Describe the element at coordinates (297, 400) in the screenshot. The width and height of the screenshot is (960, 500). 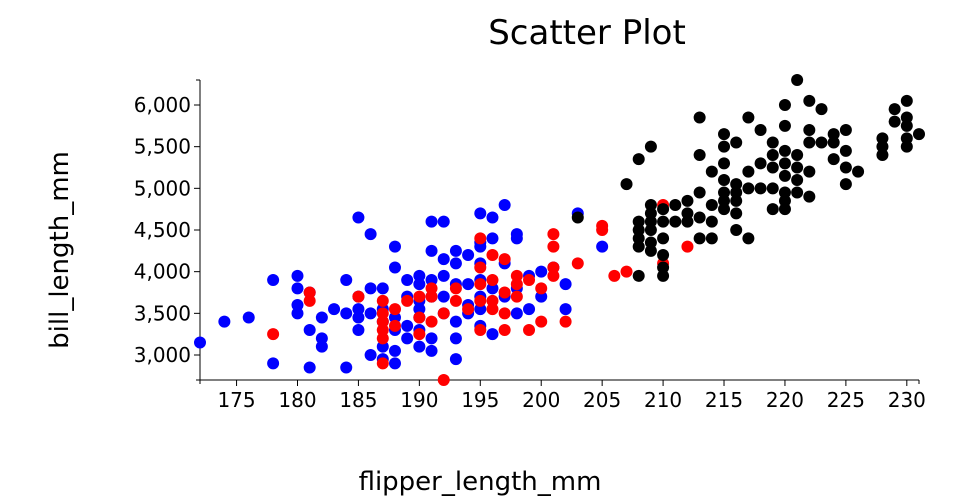
I see `x-tick-label: 180` at that location.